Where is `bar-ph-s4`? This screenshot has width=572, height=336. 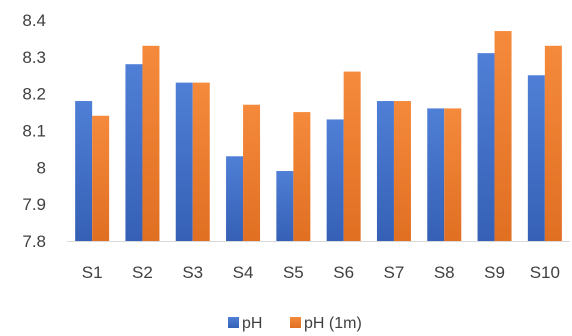
bar-ph-s4 is located at coordinates (235, 198).